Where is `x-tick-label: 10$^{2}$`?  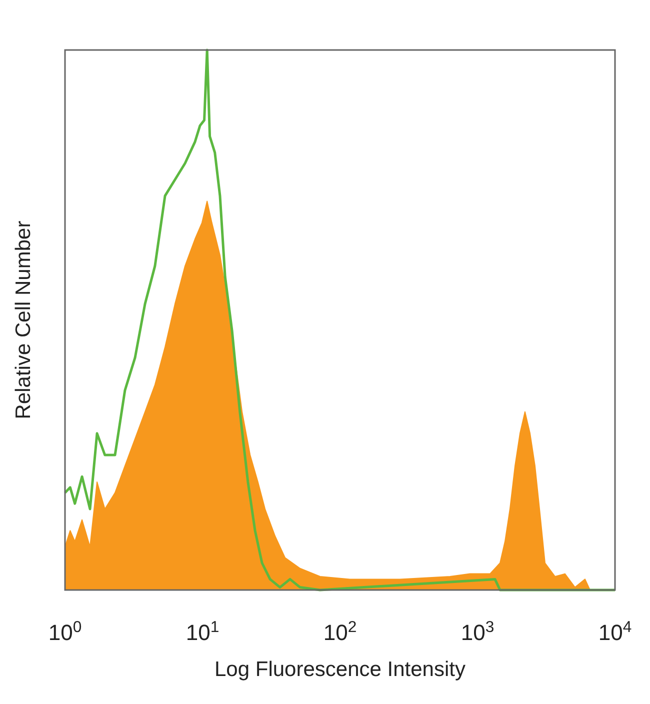 x-tick-label: 10$^{2}$ is located at coordinates (340, 631).